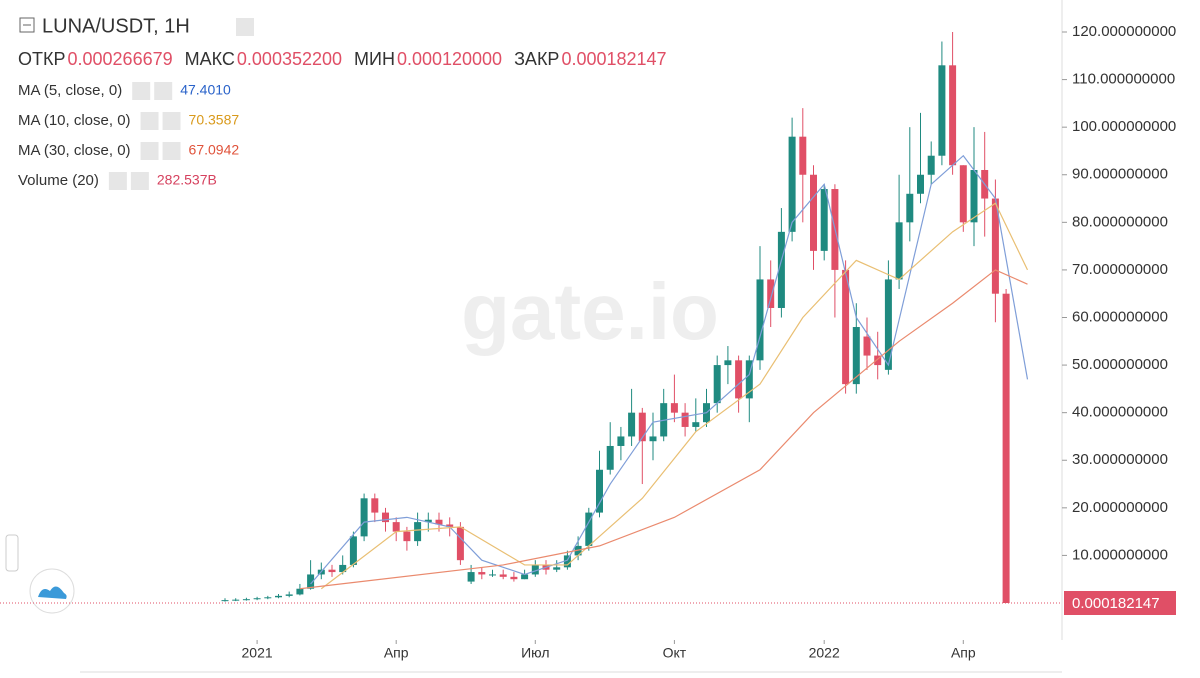 The image size is (1200, 678). Describe the element at coordinates (245, 27) in the screenshot. I see `settings-icon` at that location.